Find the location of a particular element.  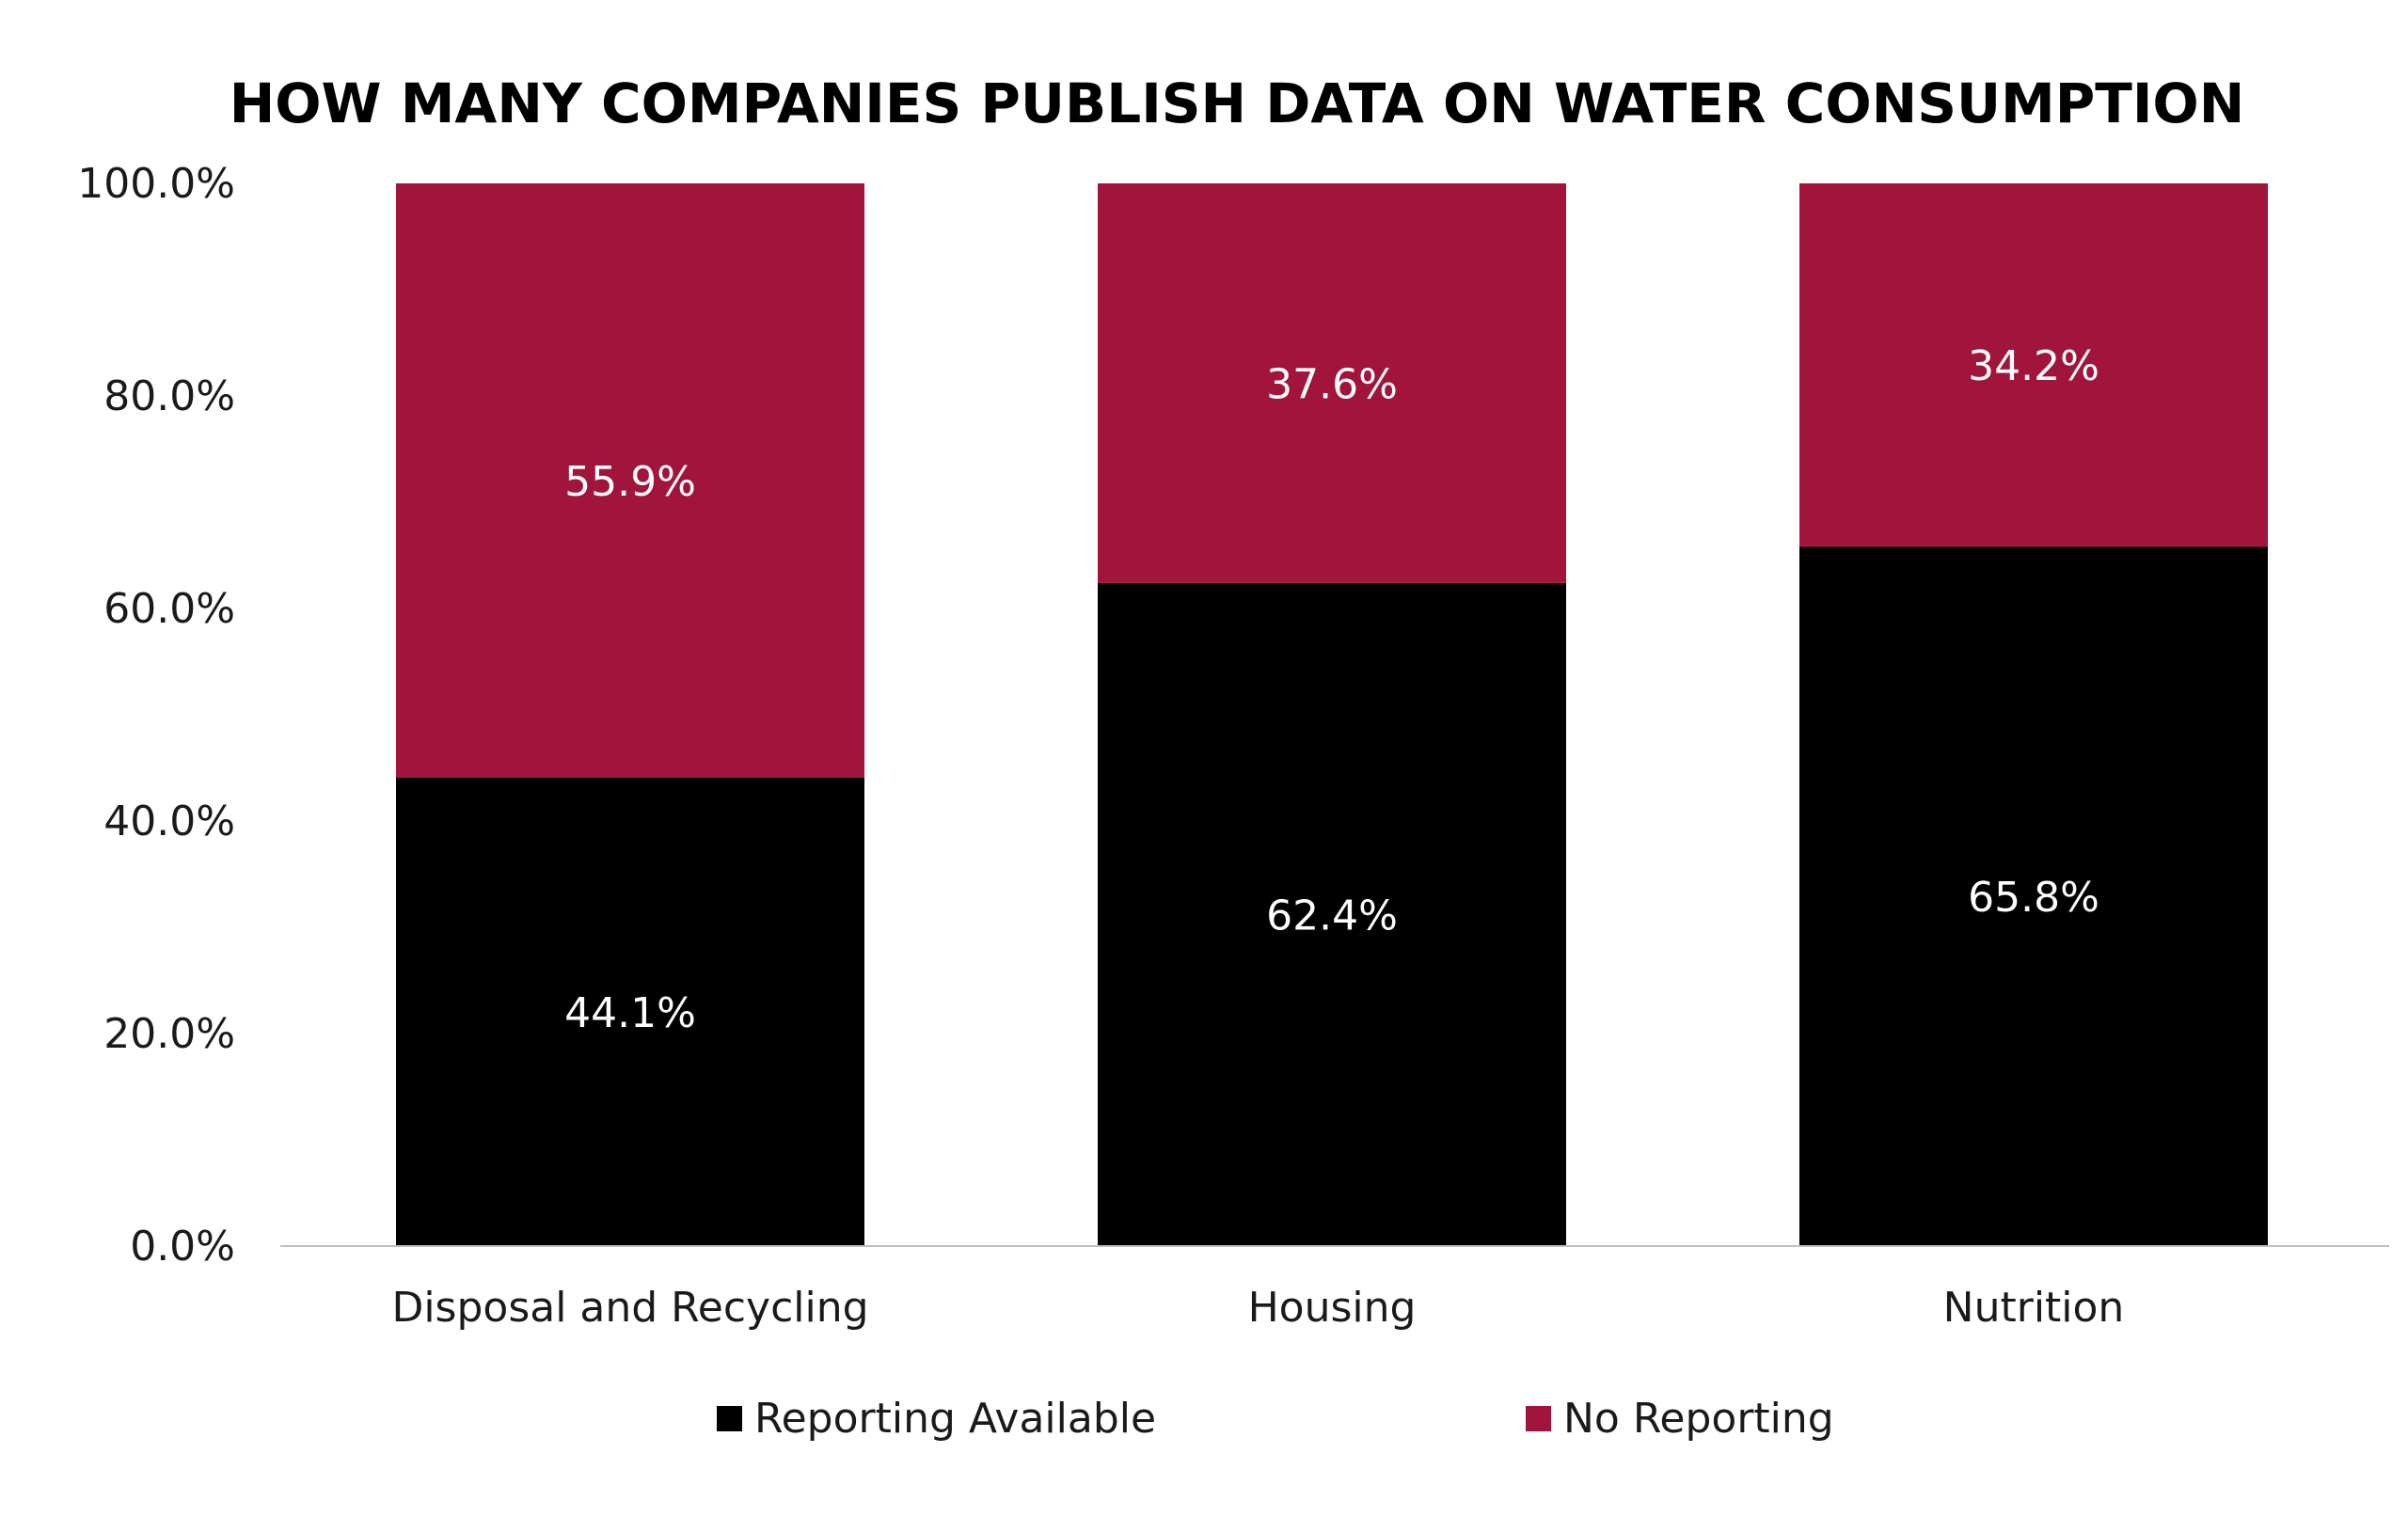

data-label: 62.4% is located at coordinates (1332, 916).